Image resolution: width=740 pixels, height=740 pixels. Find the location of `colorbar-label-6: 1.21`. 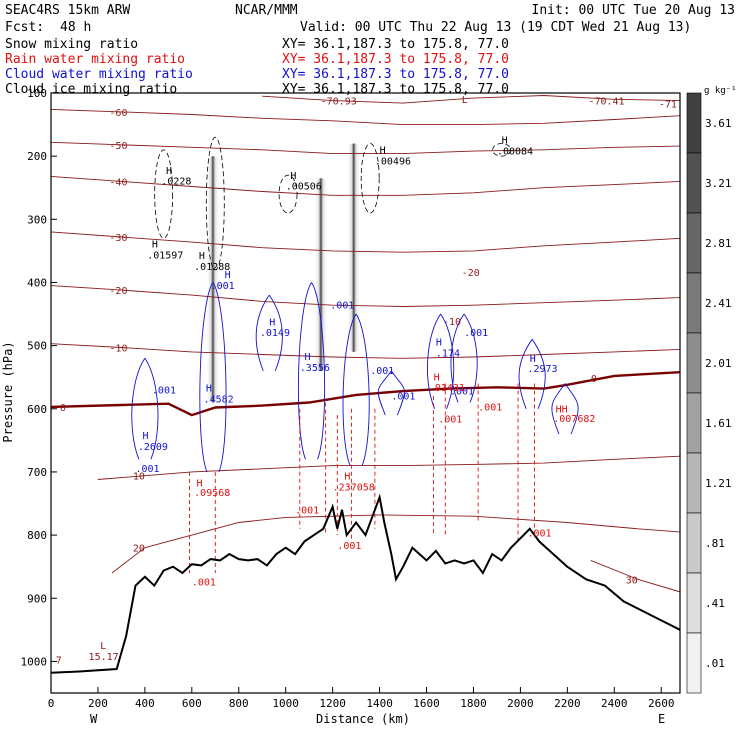

colorbar-label-6: 1.21 is located at coordinates (718, 483).